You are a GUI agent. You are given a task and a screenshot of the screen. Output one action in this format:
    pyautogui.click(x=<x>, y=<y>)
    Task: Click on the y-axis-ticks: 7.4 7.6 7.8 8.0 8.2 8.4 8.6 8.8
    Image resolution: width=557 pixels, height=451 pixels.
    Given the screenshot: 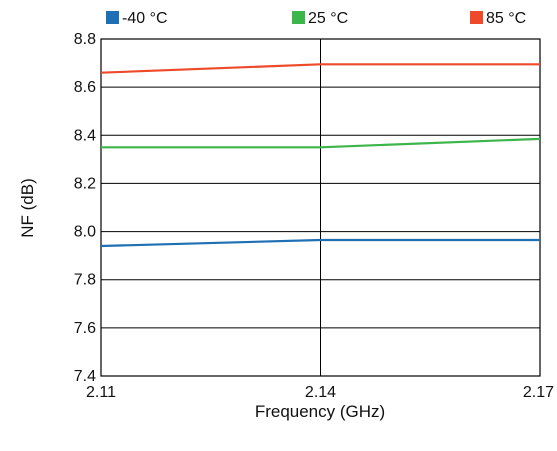 What is the action you would take?
    pyautogui.click(x=85, y=208)
    